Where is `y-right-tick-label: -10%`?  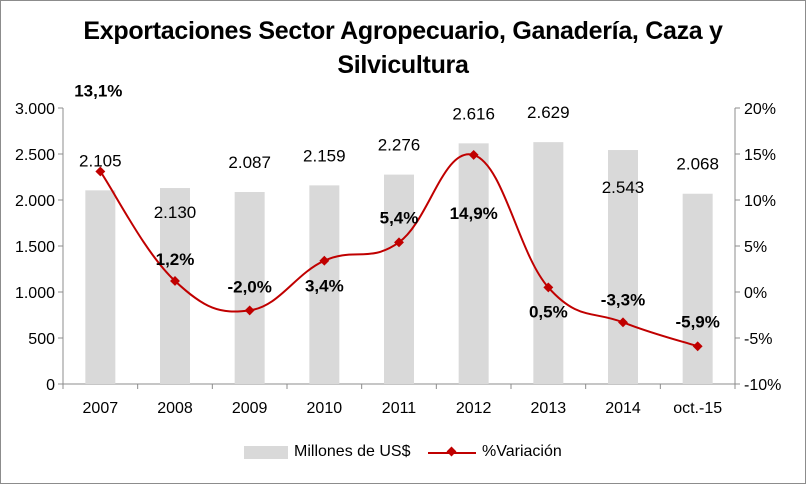
y-right-tick-label: -10% is located at coordinates (762, 385).